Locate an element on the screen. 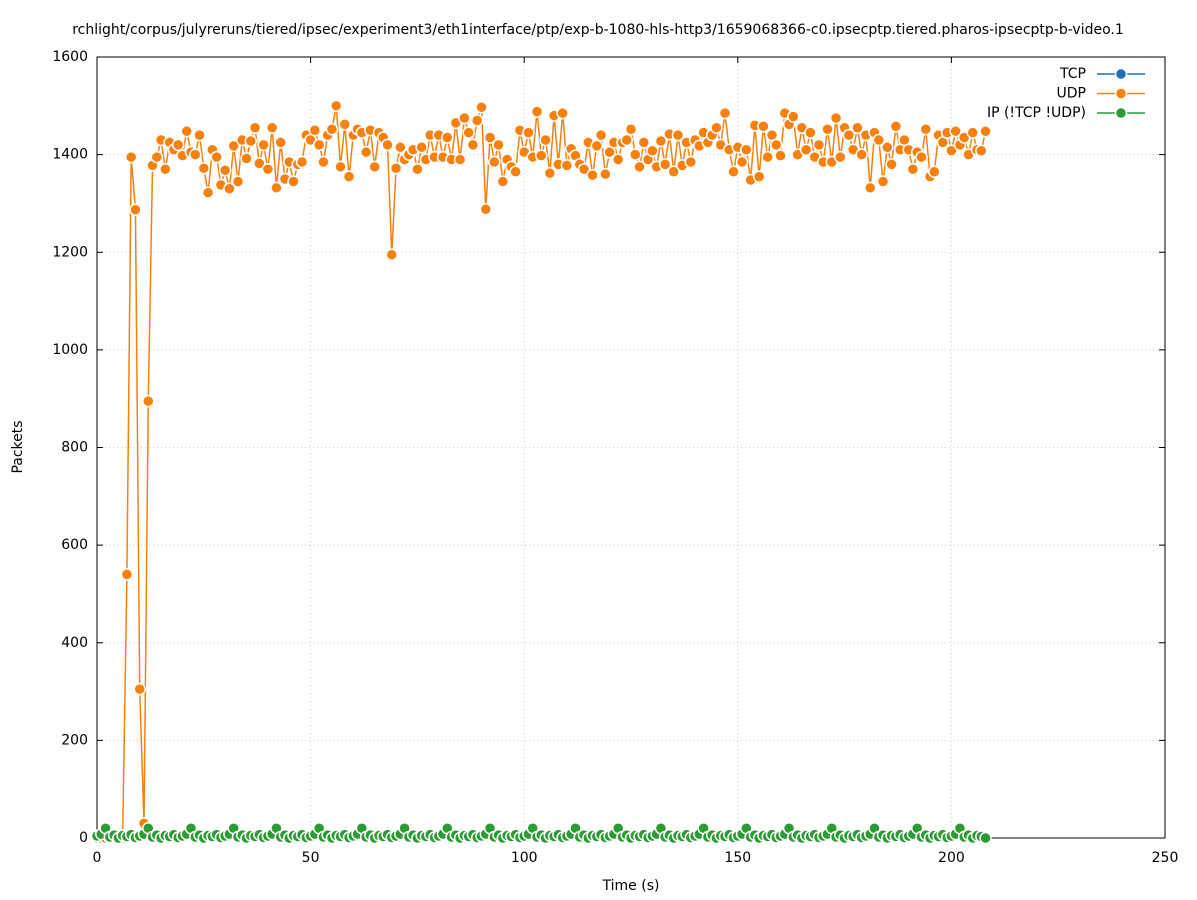  y-tick-label: 200 is located at coordinates (74, 740).